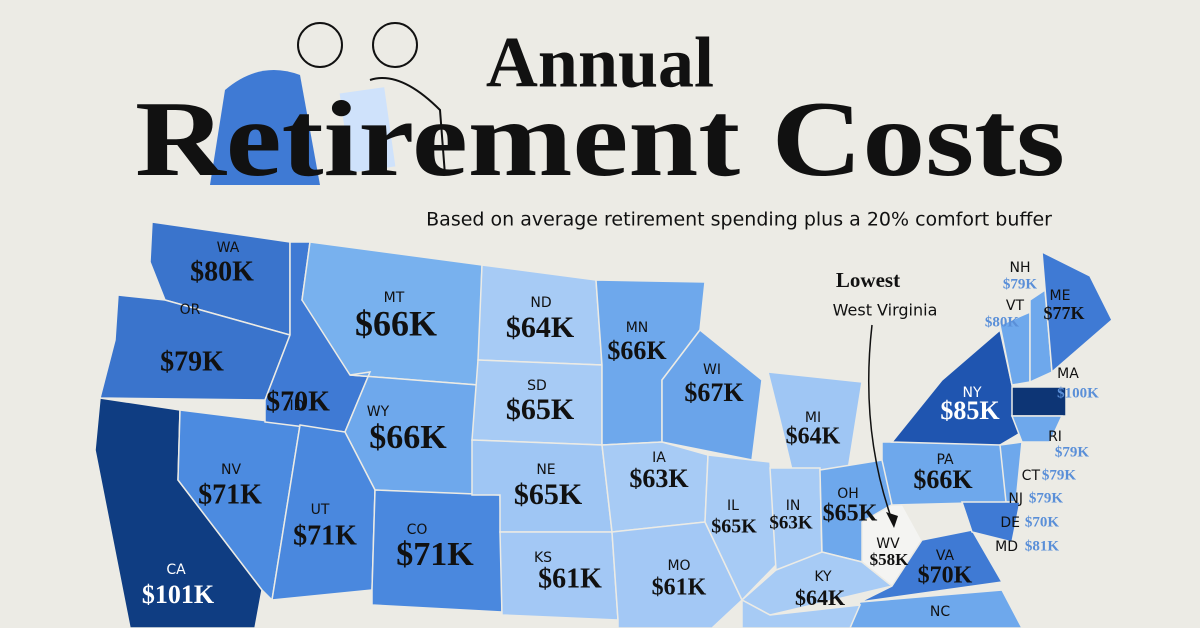 Image resolution: width=1200 pixels, height=628 pixels. Describe the element at coordinates (417, 530) in the screenshot. I see `state-abbr: CO` at that location.